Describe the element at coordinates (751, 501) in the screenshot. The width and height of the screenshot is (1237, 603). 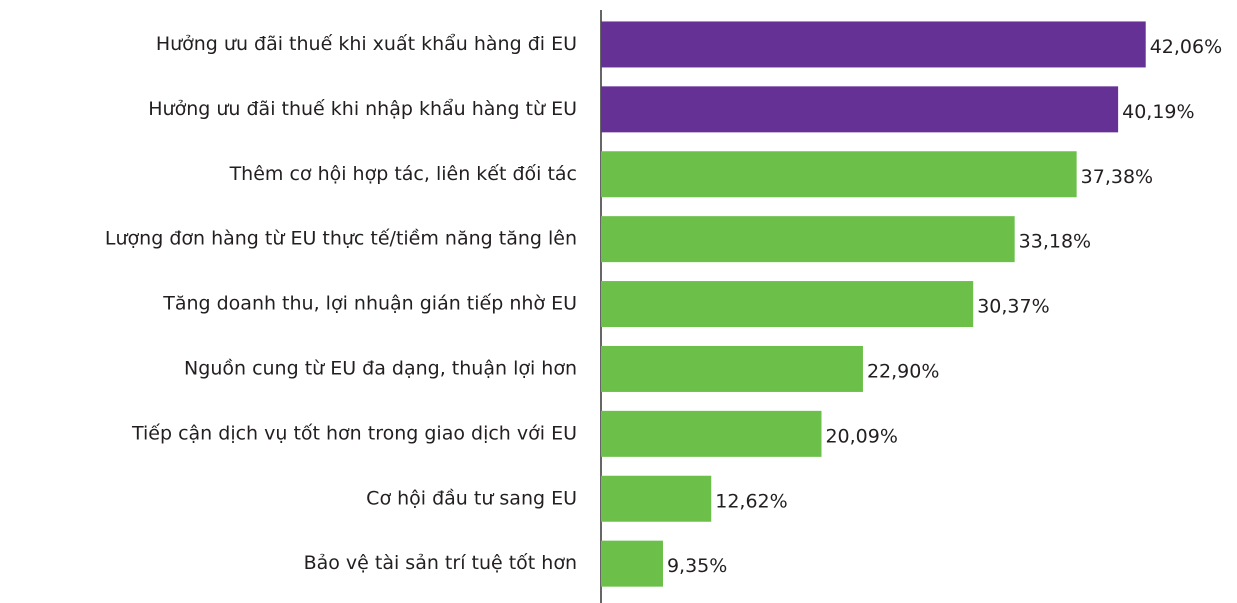
I see `value-label: 12,62%` at that location.